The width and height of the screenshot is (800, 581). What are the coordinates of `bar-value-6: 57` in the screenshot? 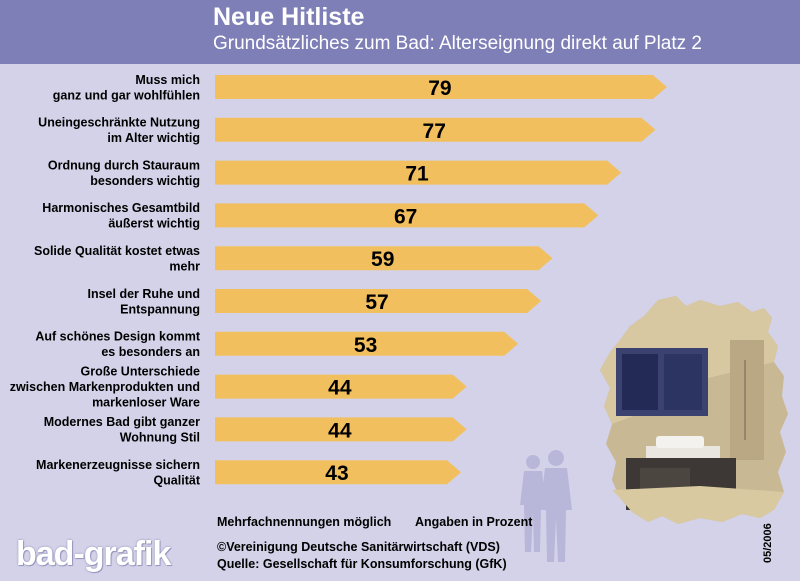 It's located at (376, 302).